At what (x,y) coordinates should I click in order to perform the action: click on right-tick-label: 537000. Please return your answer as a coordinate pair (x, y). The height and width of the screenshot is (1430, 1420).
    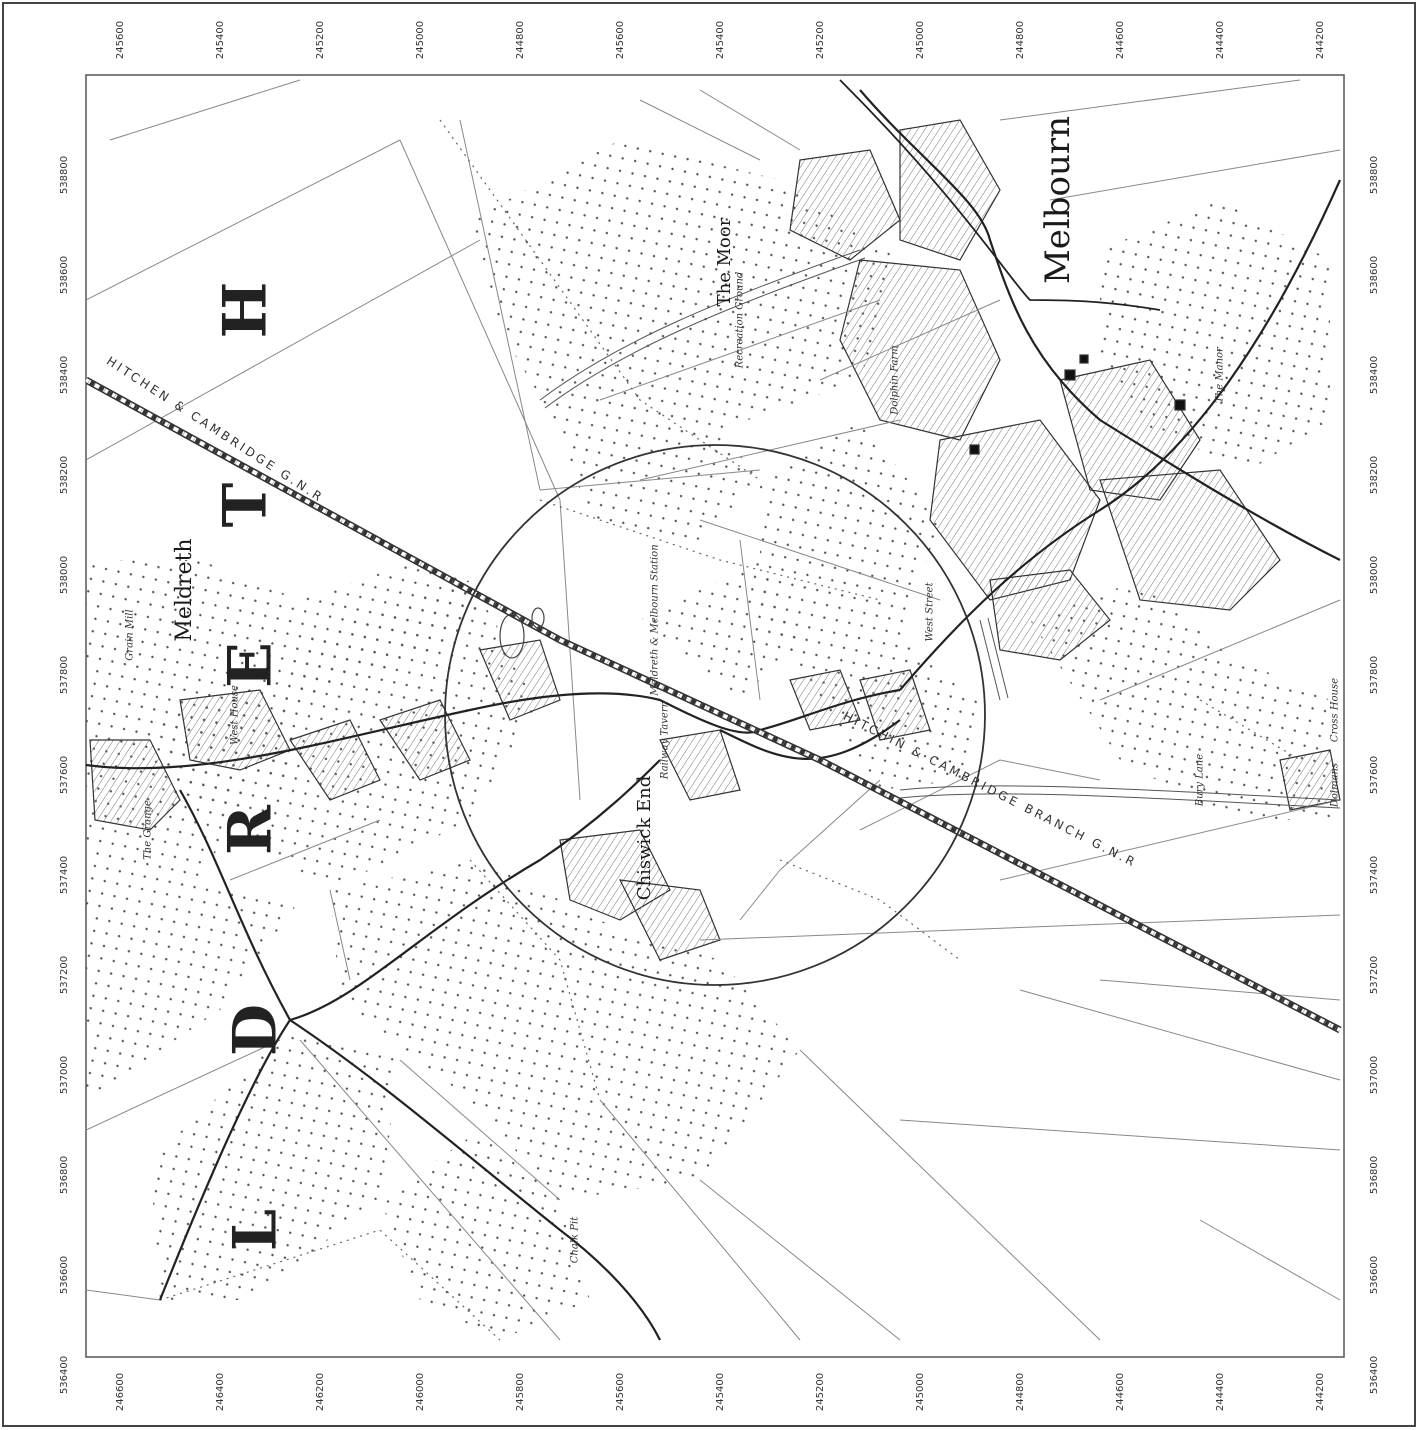
    Looking at the image, I should click on (1374, 1075).